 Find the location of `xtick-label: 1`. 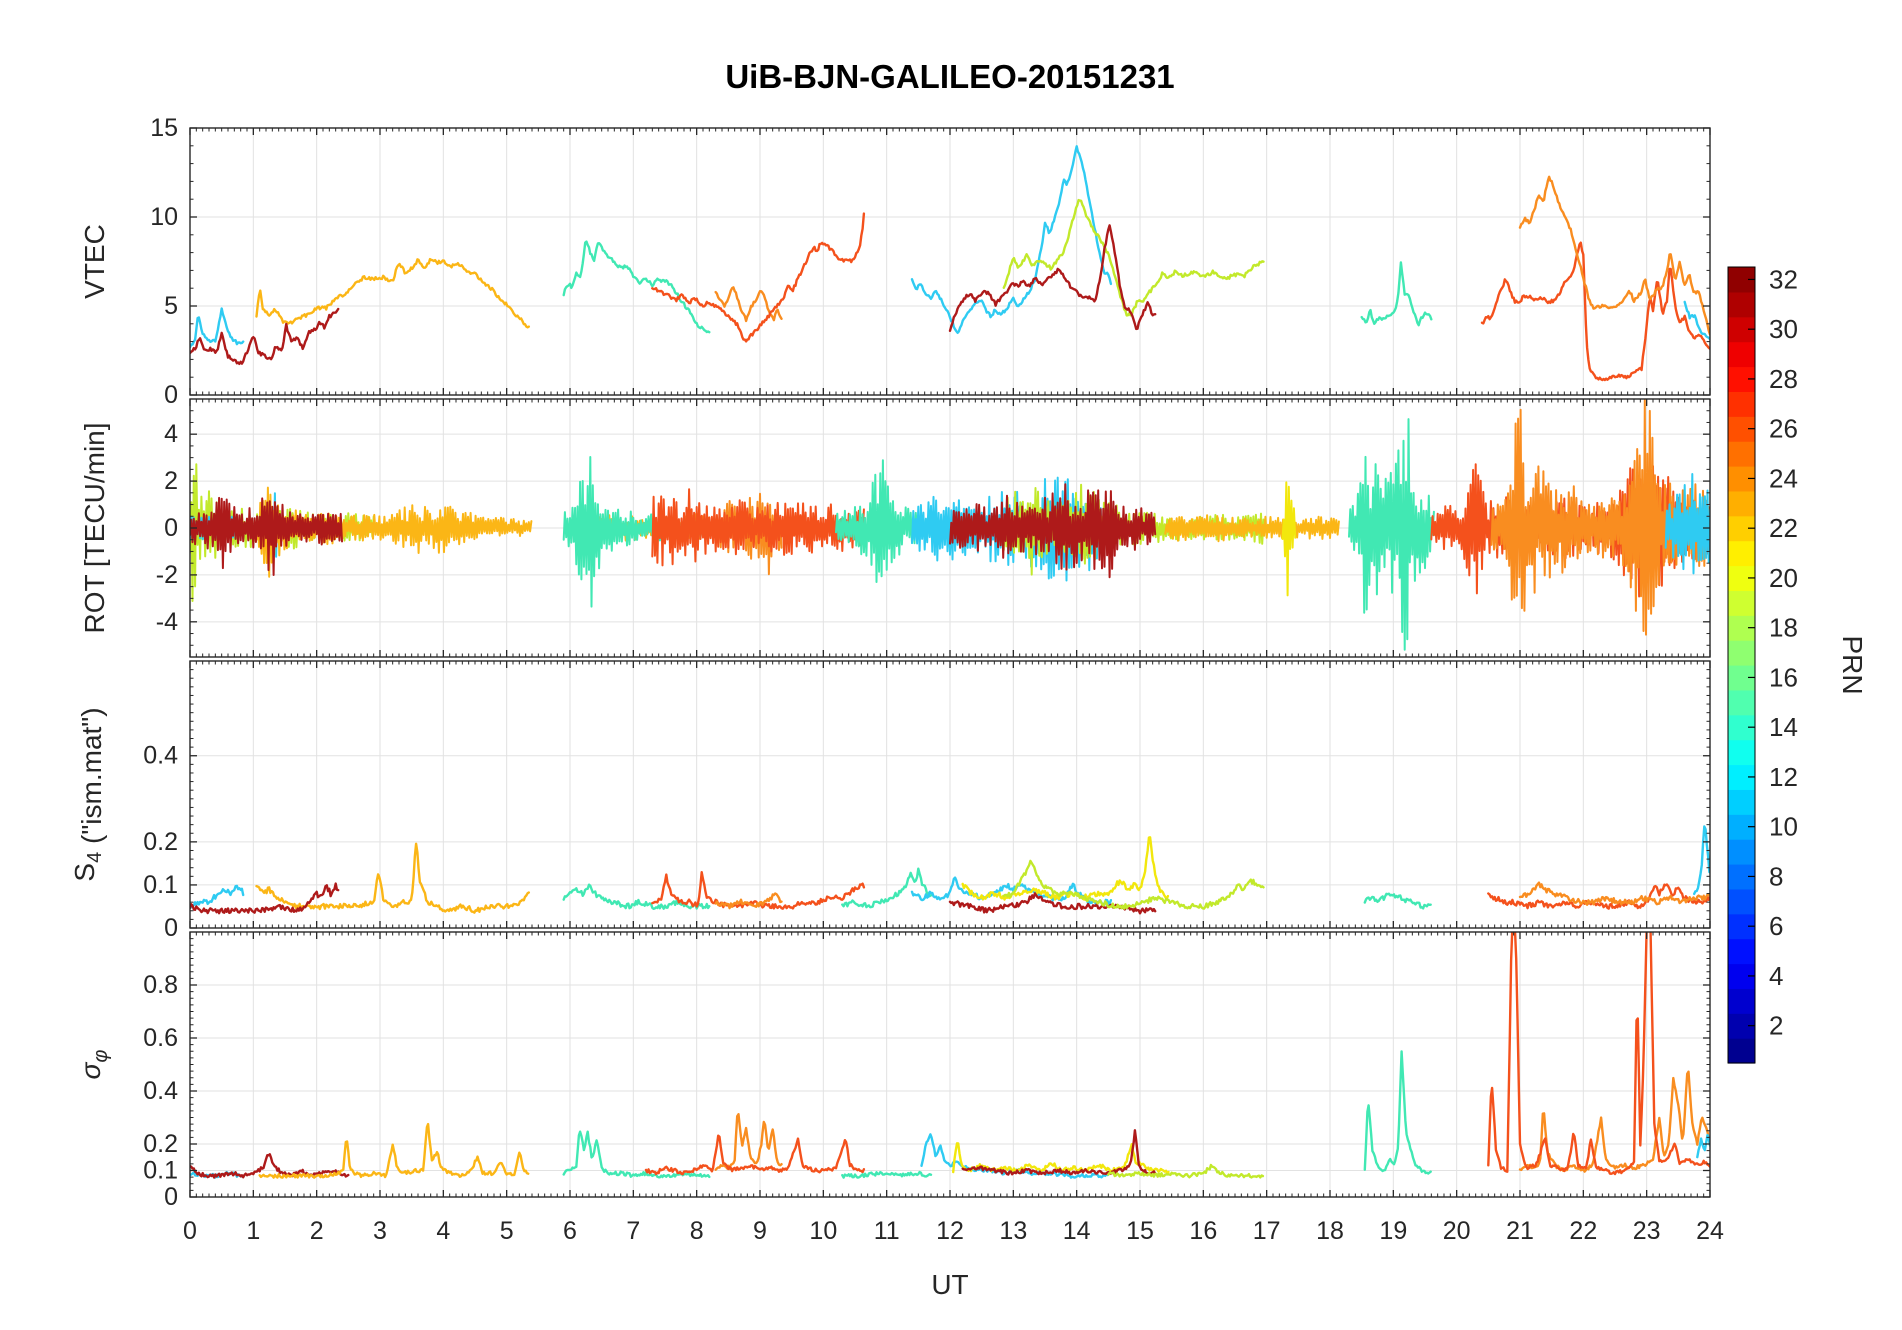

xtick-label: 1 is located at coordinates (253, 1231).